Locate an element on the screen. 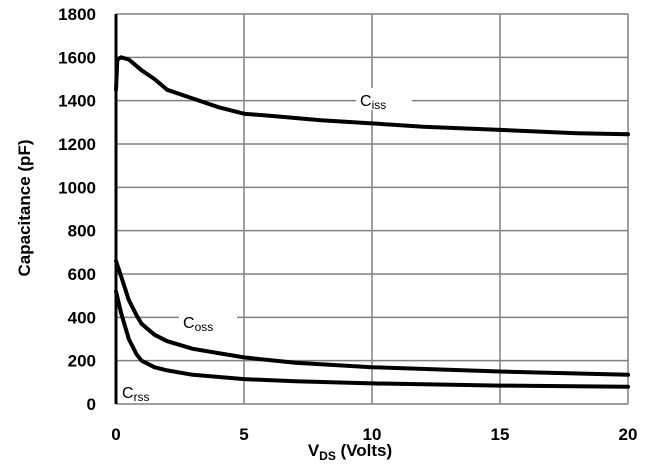 This screenshot has height=464, width=648. x-tick-label: 15 is located at coordinates (500, 434).